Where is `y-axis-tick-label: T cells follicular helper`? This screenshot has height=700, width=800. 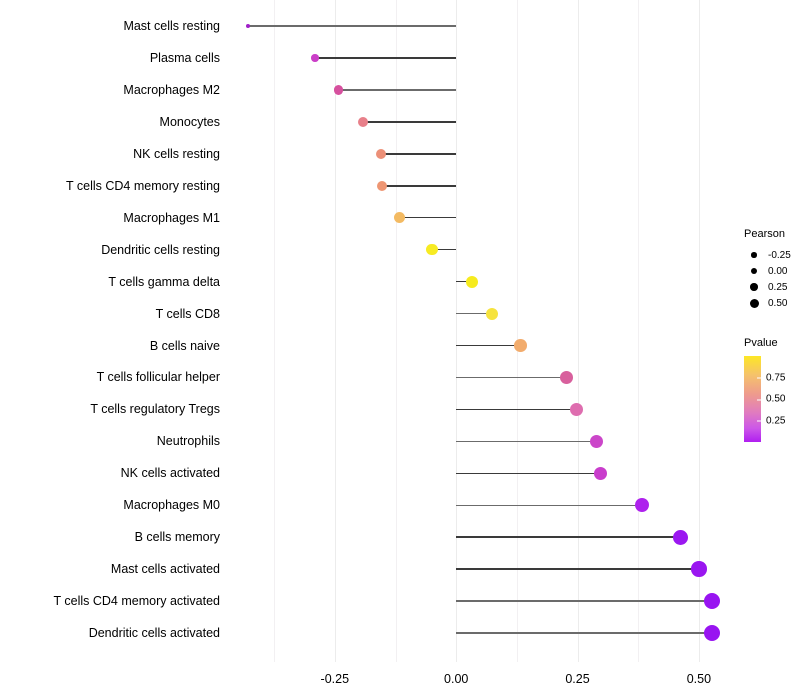 y-axis-tick-label: T cells follicular helper is located at coordinates (158, 377).